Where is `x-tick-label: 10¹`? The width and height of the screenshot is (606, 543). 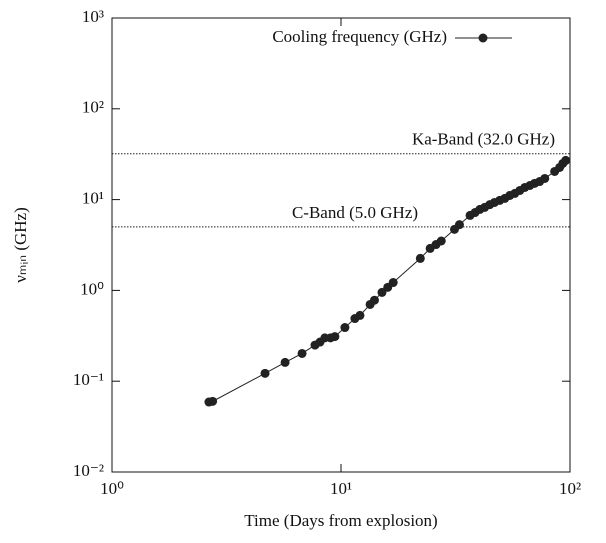
x-tick-label: 10¹ is located at coordinates (341, 488).